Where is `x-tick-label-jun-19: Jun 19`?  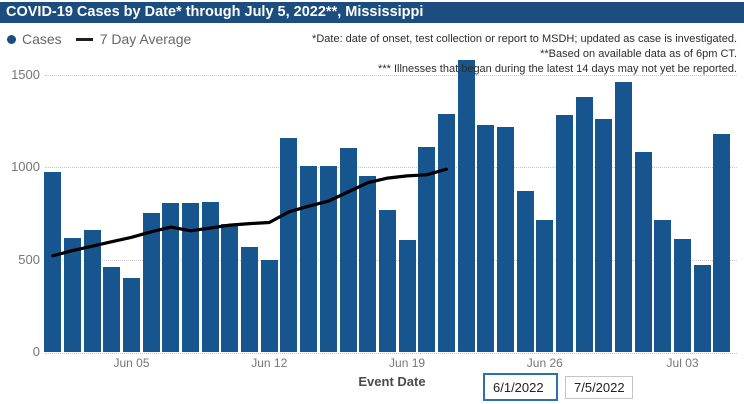
x-tick-label-jun-19: Jun 19 is located at coordinates (407, 363).